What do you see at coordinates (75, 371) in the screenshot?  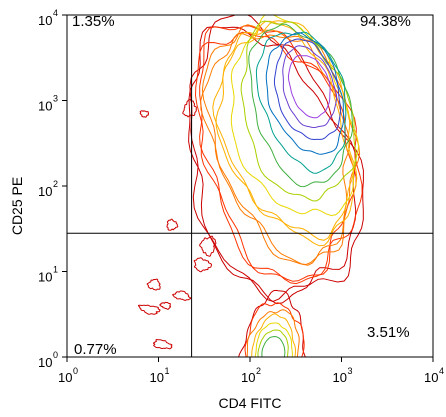 I see `x-tick-exponent: 0` at bounding box center [75, 371].